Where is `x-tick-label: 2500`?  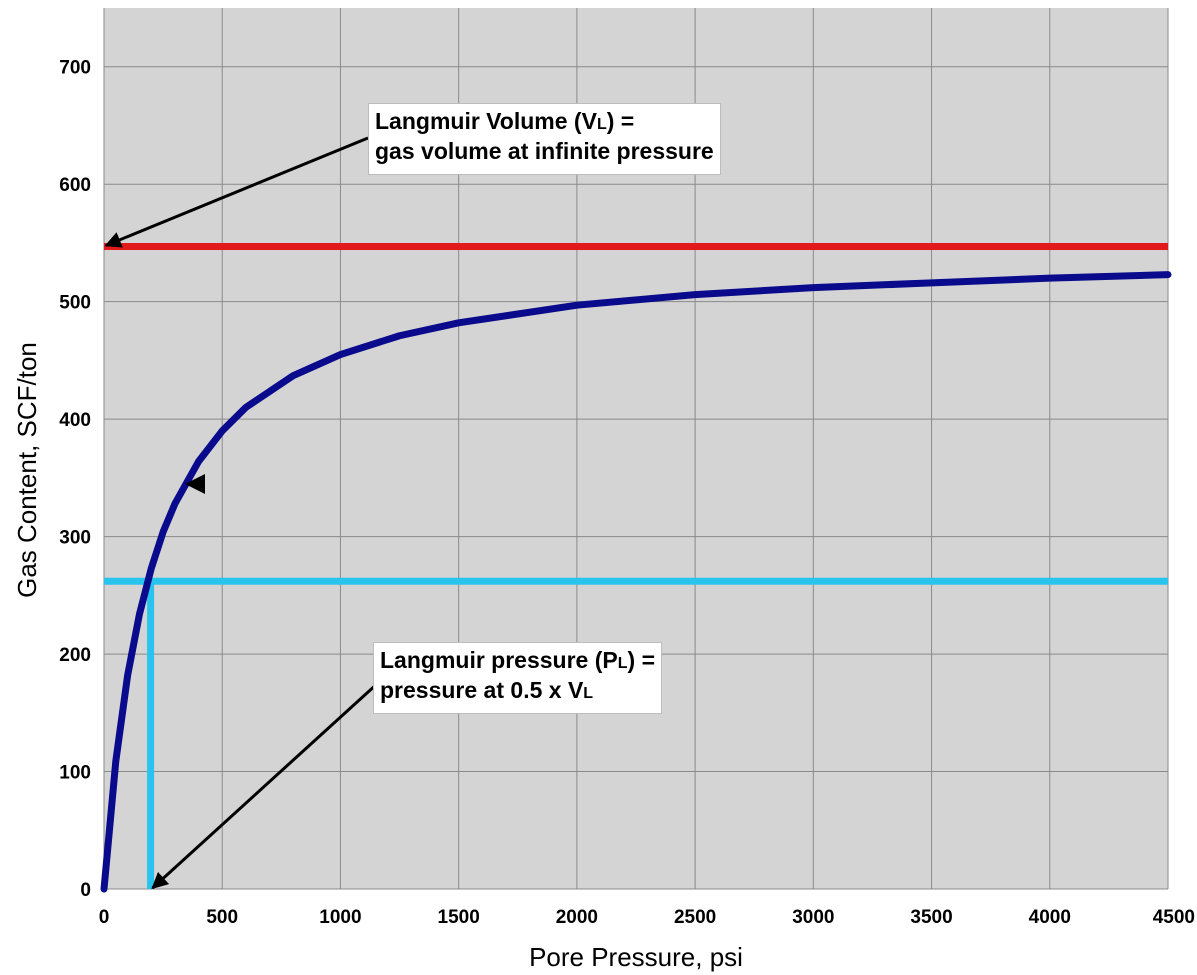
x-tick-label: 2500 is located at coordinates (695, 917).